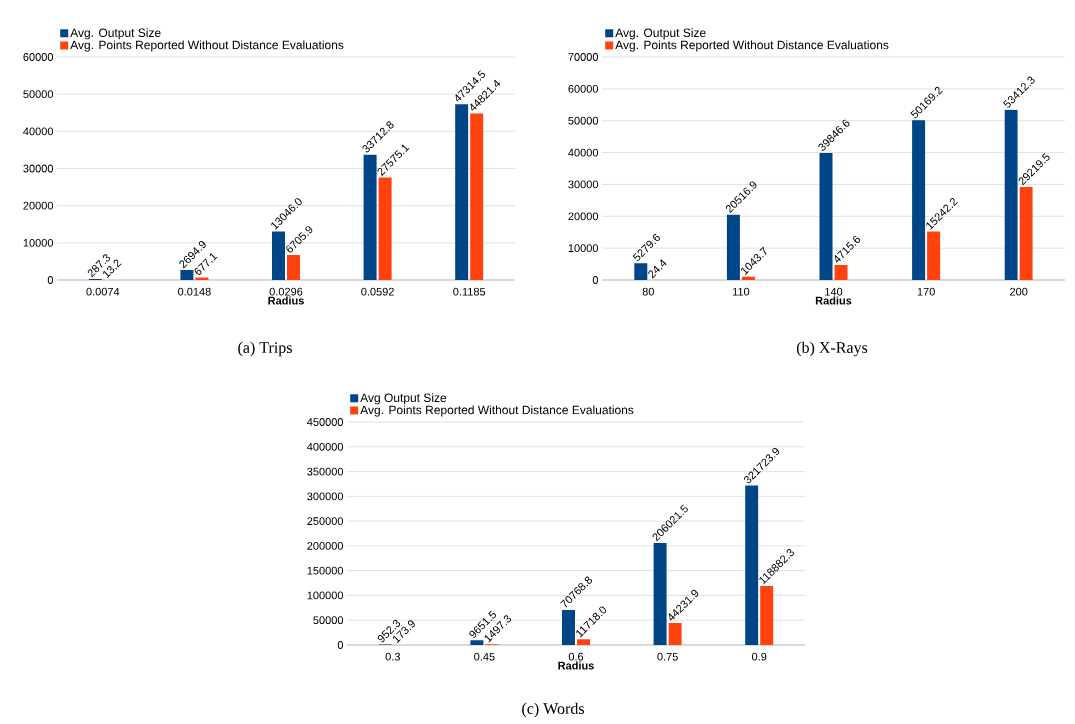  I want to click on x-tick-label: 0.0592, so click(377, 291).